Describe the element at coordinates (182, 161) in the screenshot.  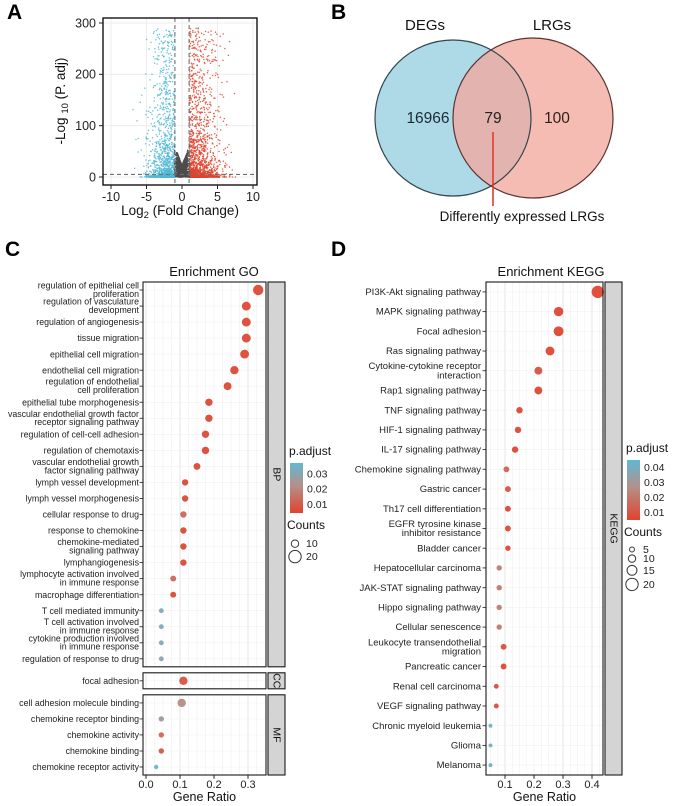
I see `volcano-points-not-significant` at that location.